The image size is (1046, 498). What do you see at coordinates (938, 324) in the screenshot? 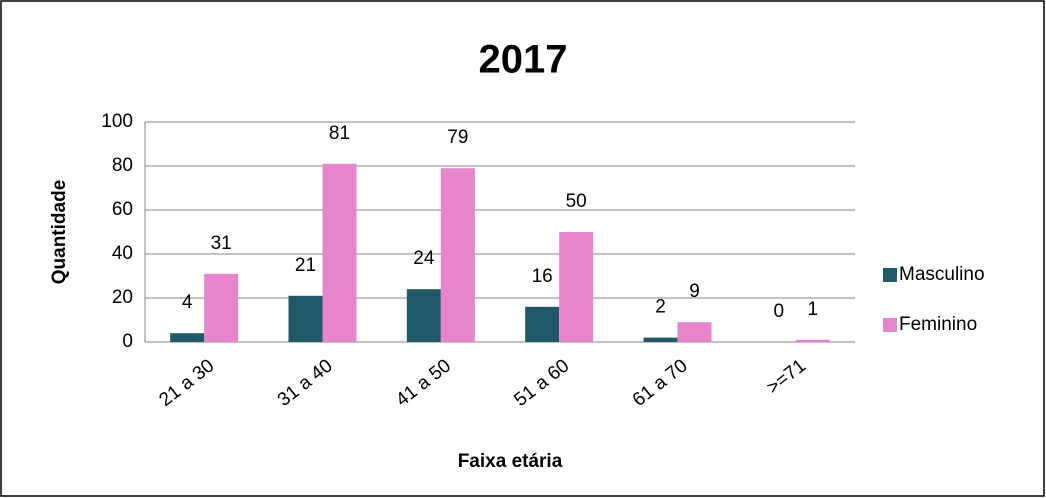
I see `legend-label: Feminino` at bounding box center [938, 324].